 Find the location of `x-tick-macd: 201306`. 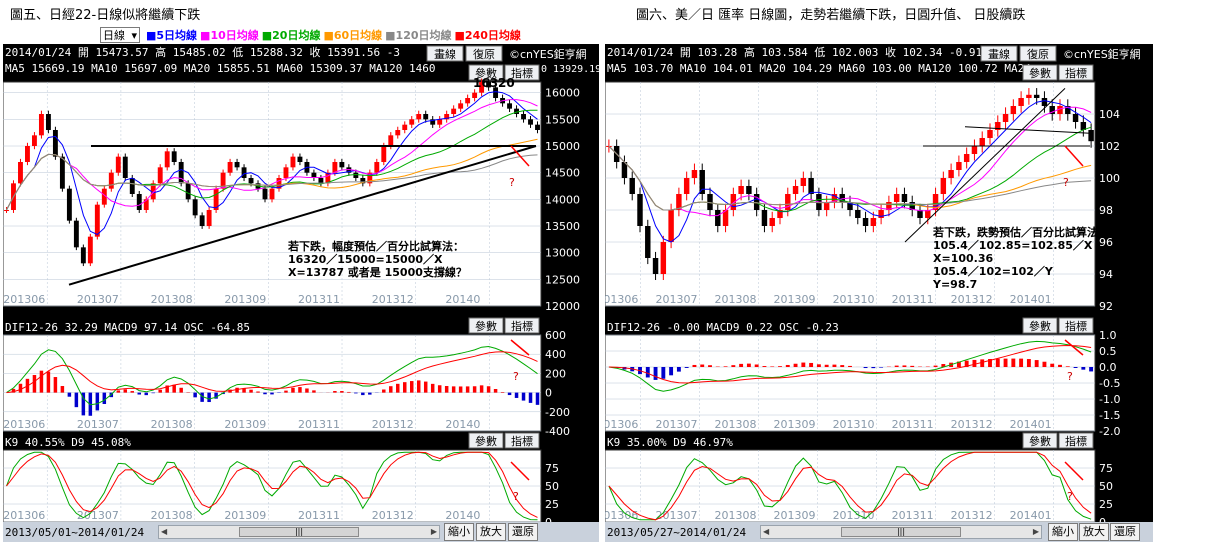

x-tick-macd: 201306 is located at coordinates (621, 424).